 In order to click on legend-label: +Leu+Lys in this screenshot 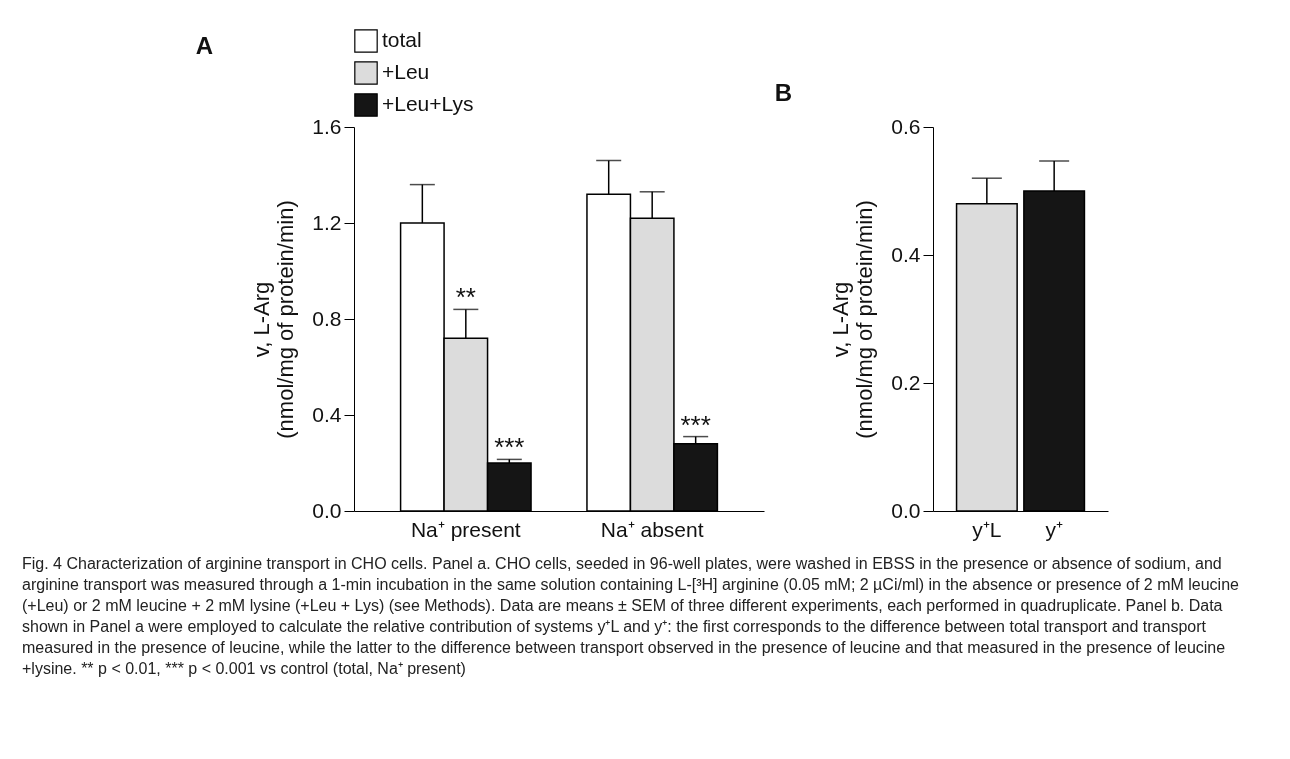, I will do `click(428, 103)`.